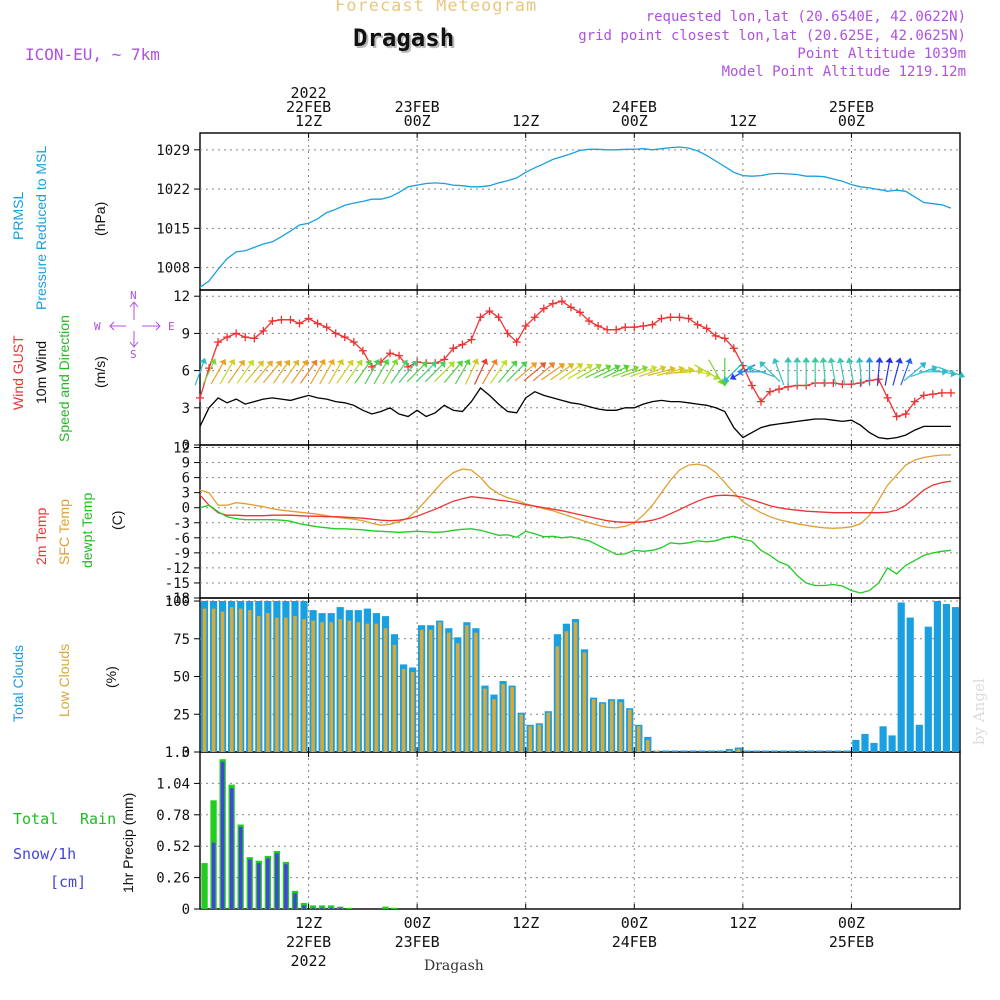  I want to click on temperature-ytick-label: -18, so click(177, 599).